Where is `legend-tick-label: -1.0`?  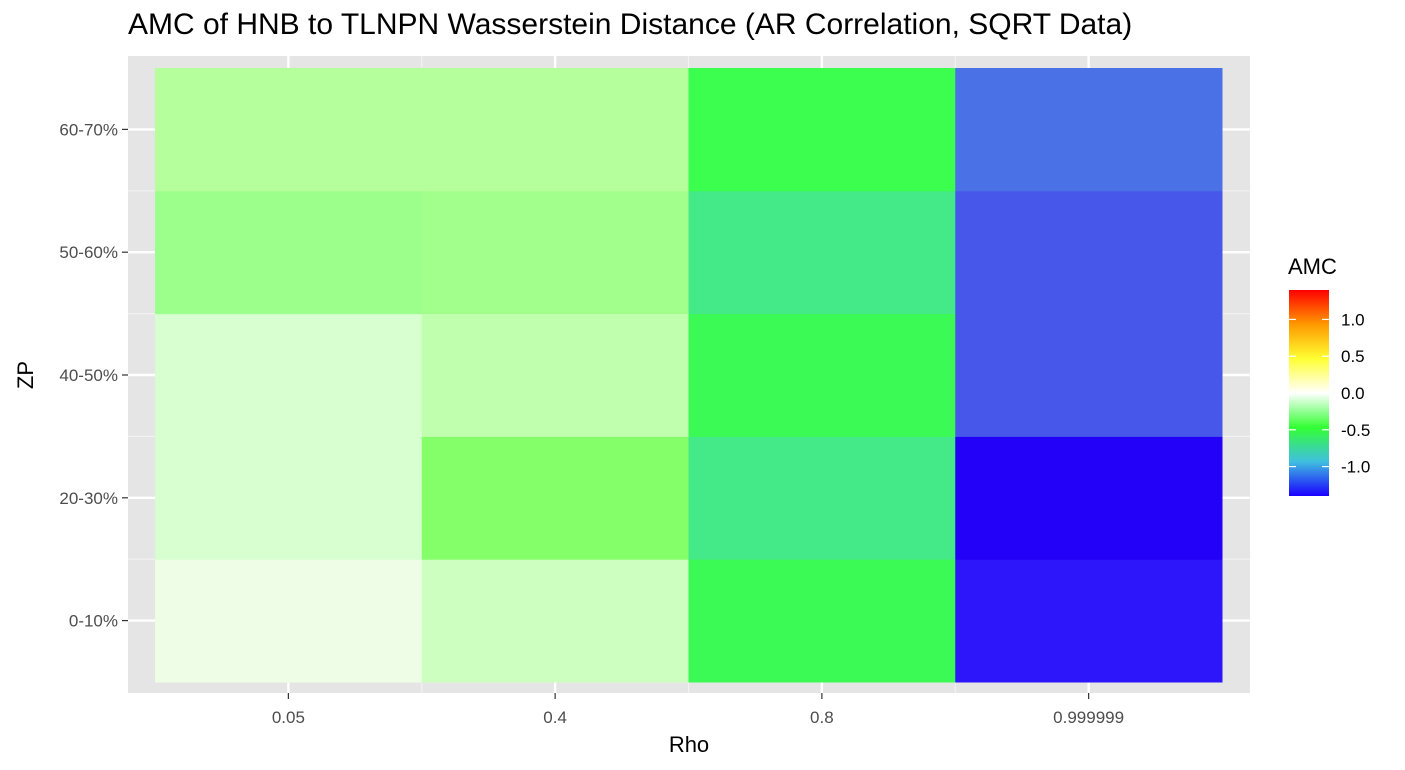
legend-tick-label: -1.0 is located at coordinates (1355, 467).